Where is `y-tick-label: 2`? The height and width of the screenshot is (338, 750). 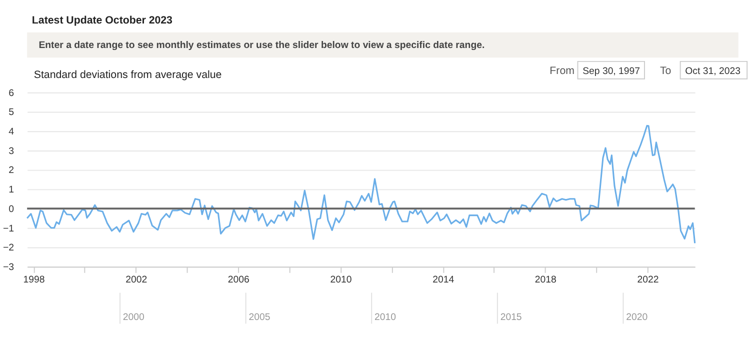
y-tick-label: 2 is located at coordinates (11, 170).